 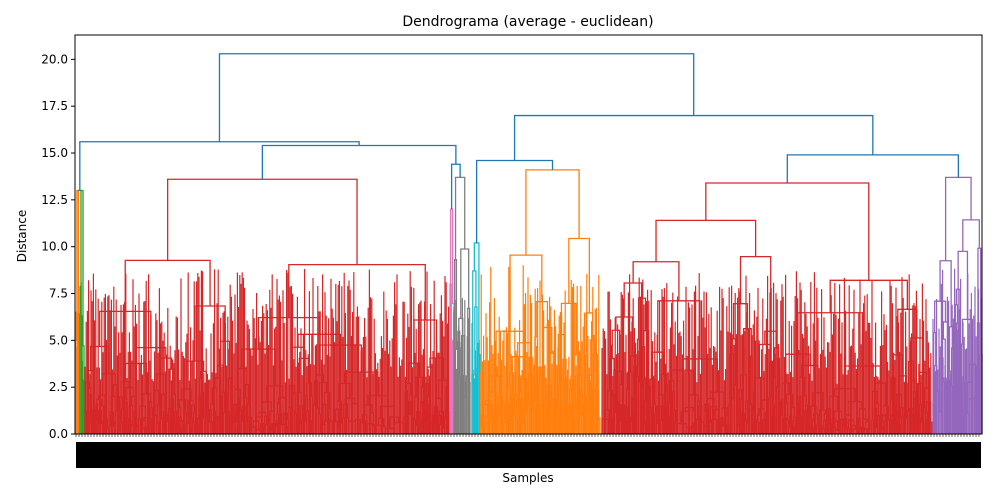 I want to click on x-leaf-labels-band, so click(x=528, y=451).